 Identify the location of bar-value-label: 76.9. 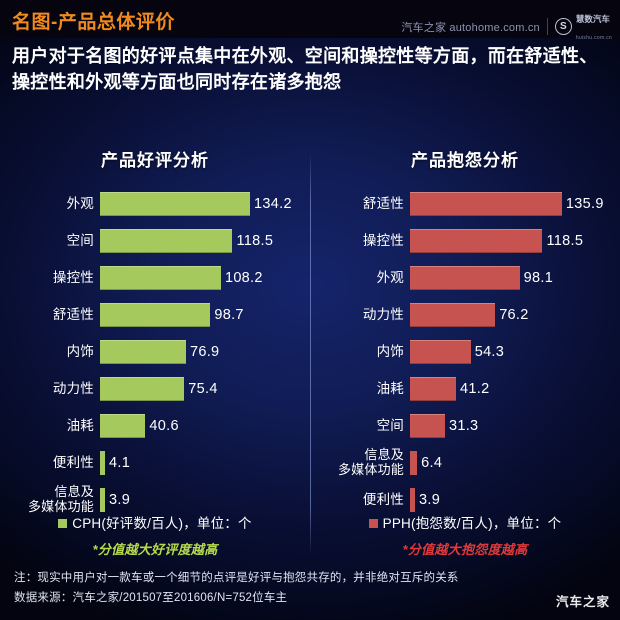
(204, 351).